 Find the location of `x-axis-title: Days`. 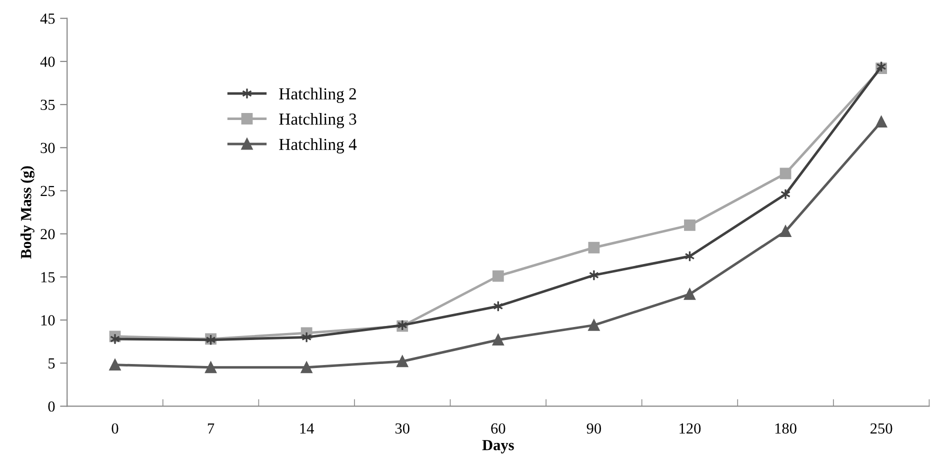

x-axis-title: Days is located at coordinates (498, 447).